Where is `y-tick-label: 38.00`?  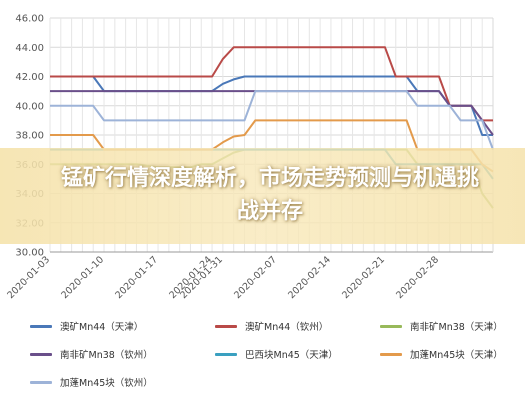 y-tick-label: 38.00 is located at coordinates (29, 136).